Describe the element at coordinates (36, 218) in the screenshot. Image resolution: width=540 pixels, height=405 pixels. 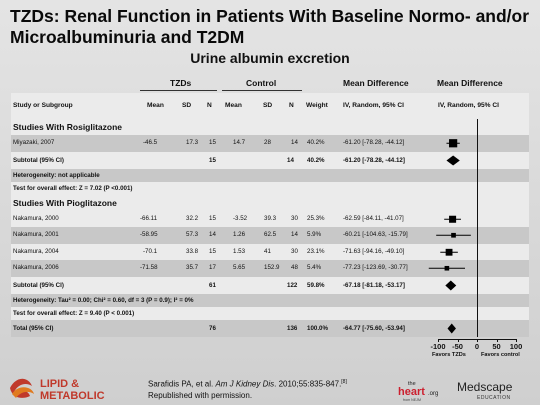
I see `study-name: Nakamura, 2000` at that location.